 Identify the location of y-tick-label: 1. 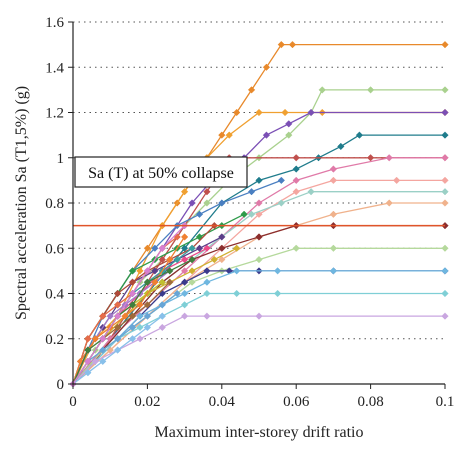
(61, 159).